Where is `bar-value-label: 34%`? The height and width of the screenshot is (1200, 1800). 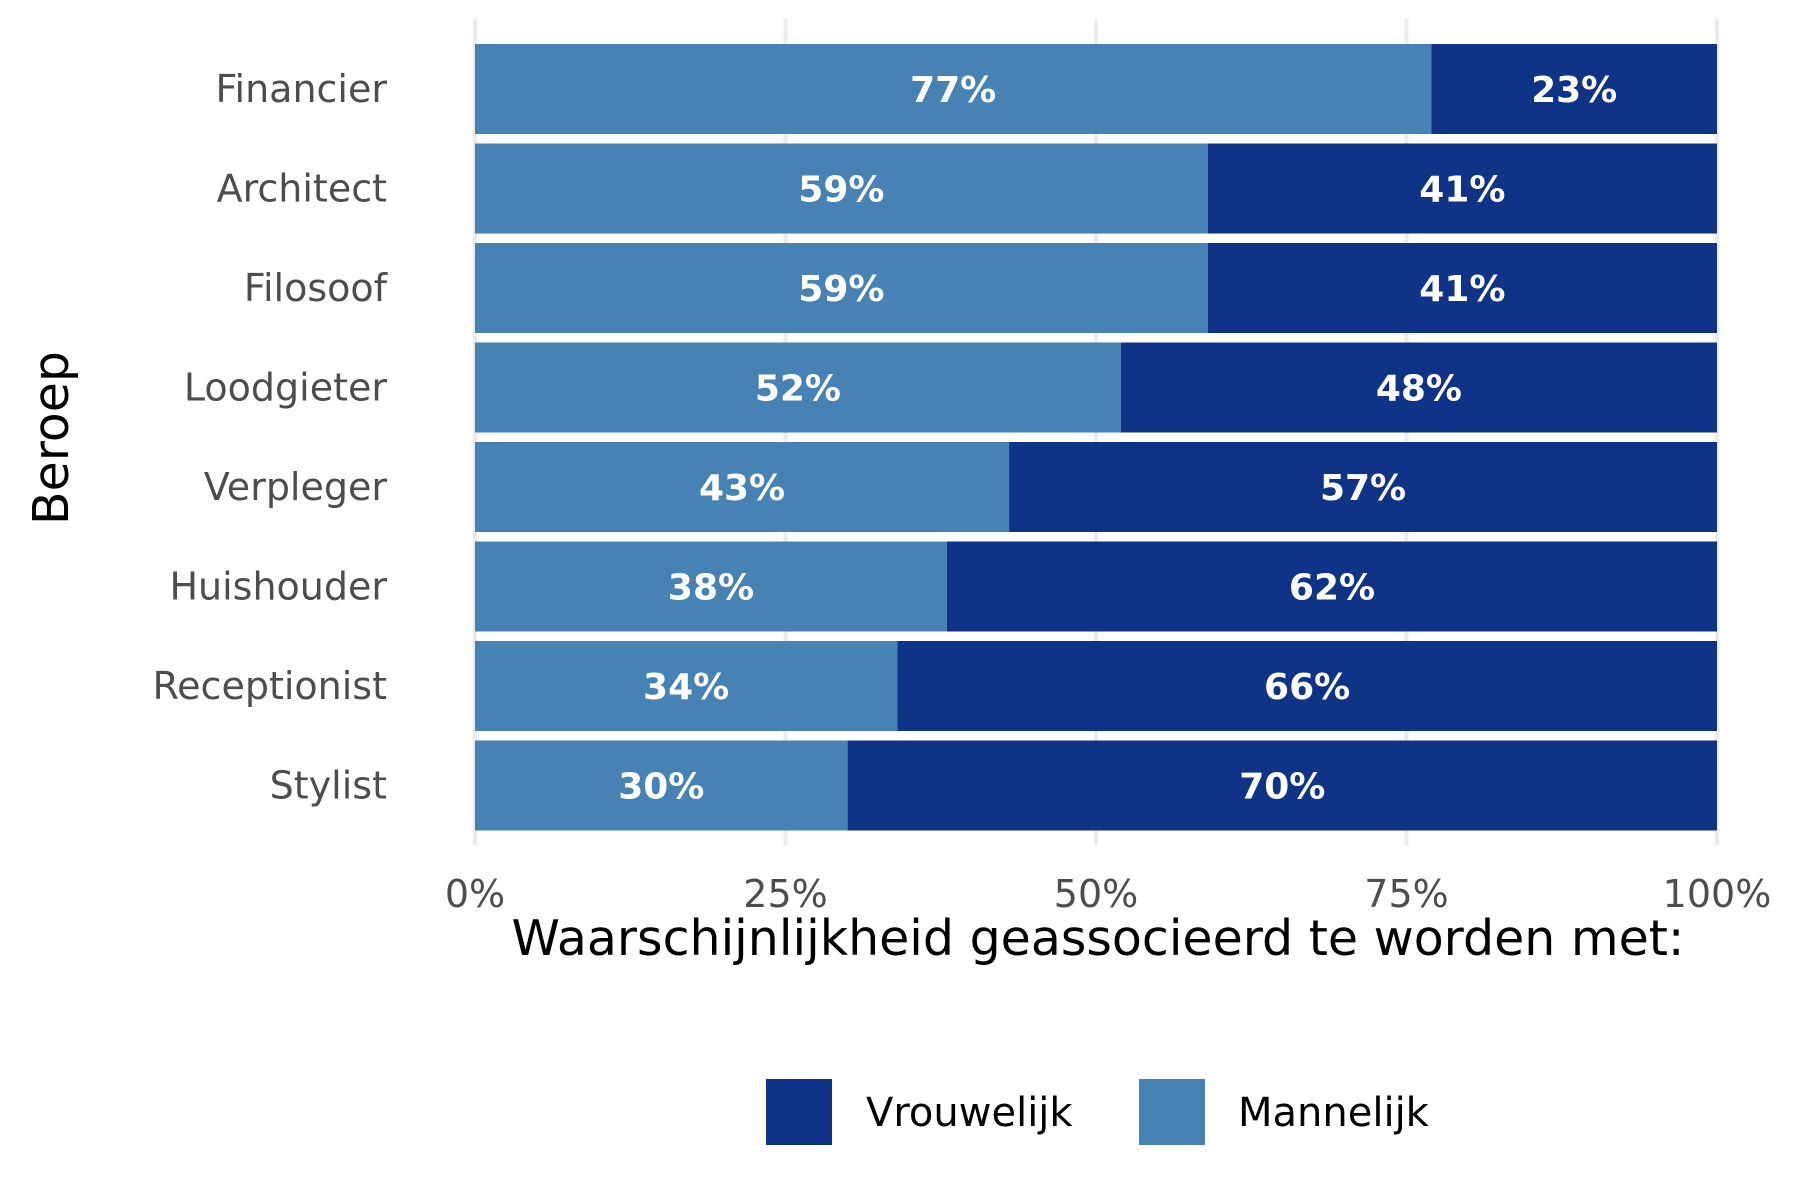 bar-value-label: 34% is located at coordinates (686, 687).